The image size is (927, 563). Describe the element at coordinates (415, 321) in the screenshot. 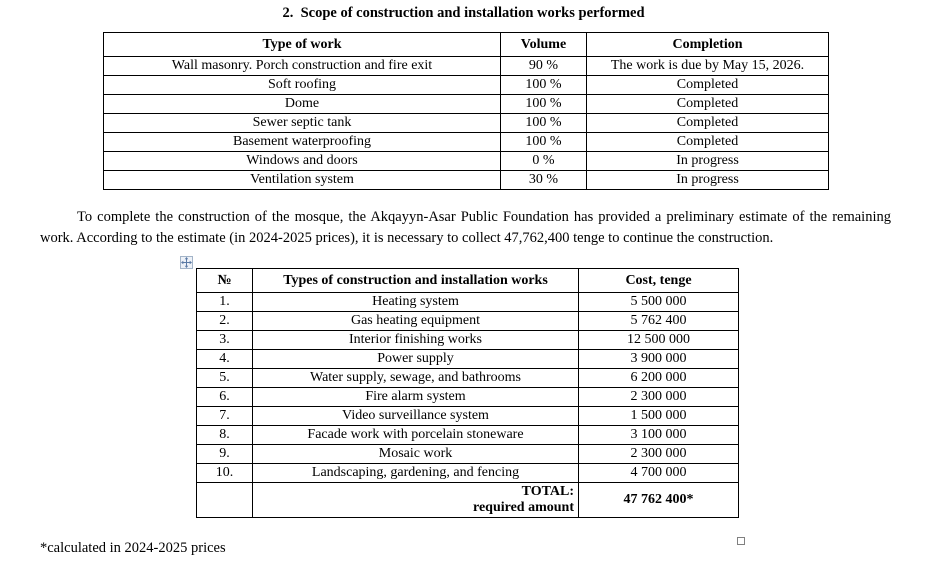

I see `row-work-cell: Gas heating equipment` at that location.